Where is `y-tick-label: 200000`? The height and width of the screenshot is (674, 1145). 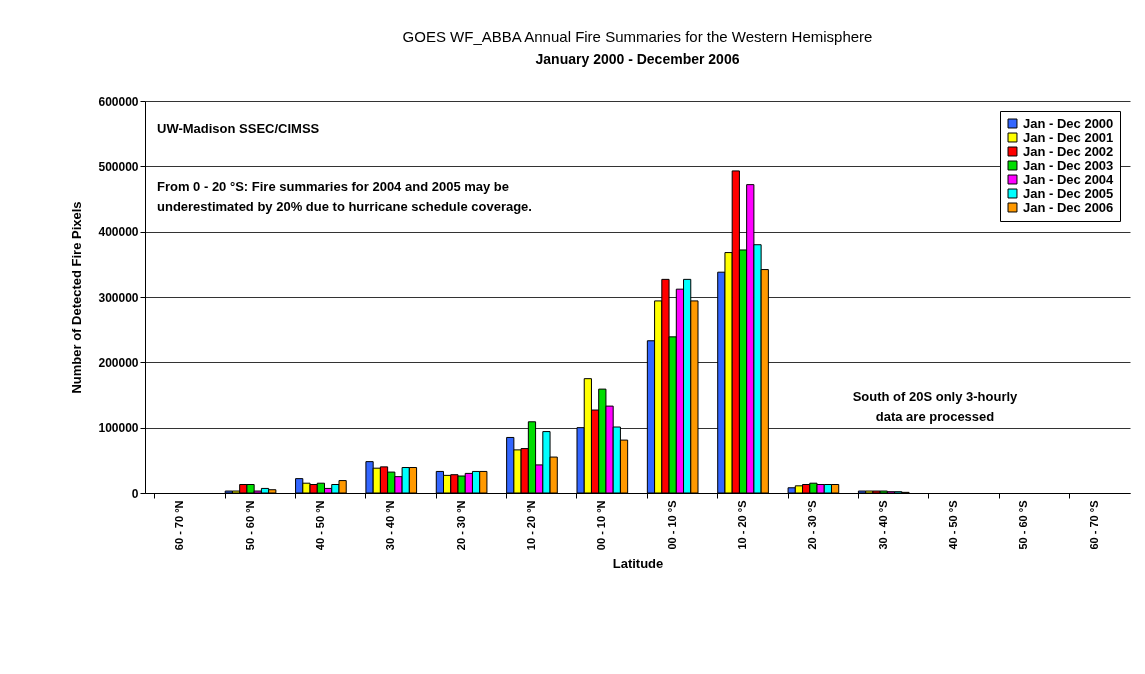
y-tick-label: 200000 is located at coordinates (118, 362).